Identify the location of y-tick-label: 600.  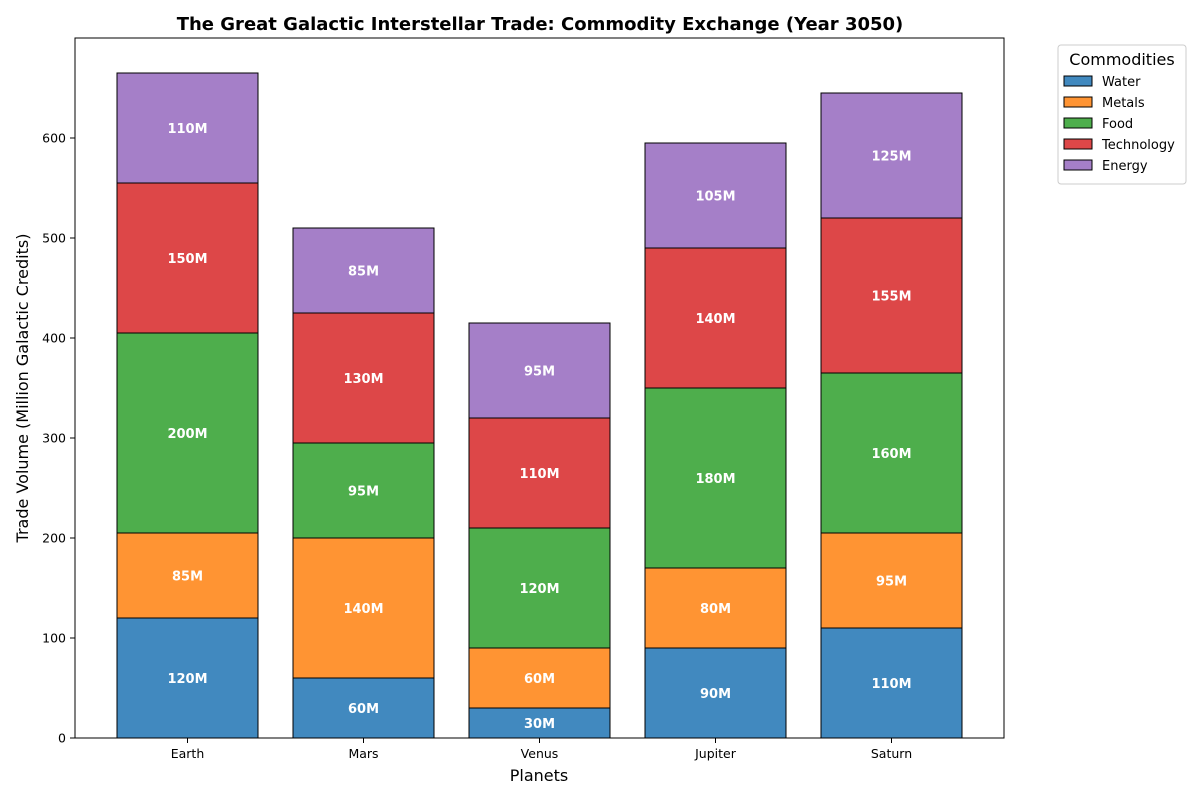
(54, 138).